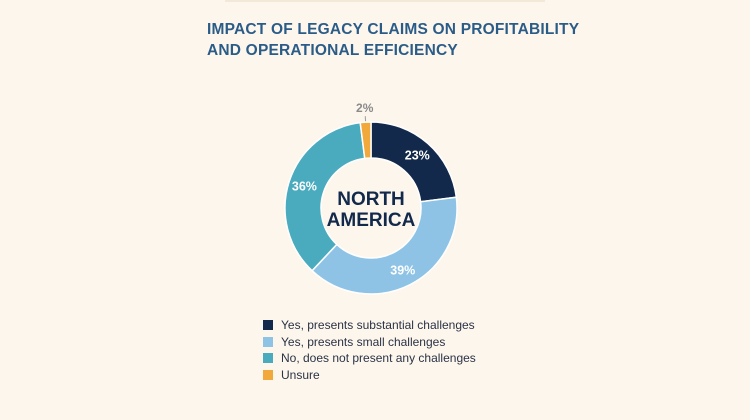  Describe the element at coordinates (378, 325) in the screenshot. I see `legend-label: Yes, presents substantial challenges` at that location.